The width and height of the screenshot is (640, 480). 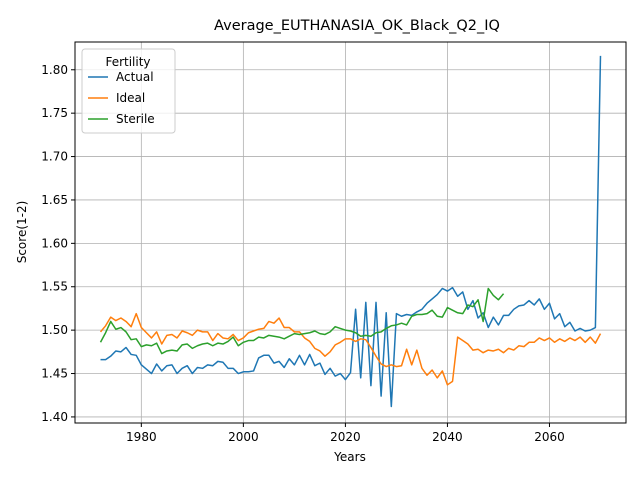 What do you see at coordinates (54, 157) in the screenshot?
I see `y-tick-label: 1.70` at bounding box center [54, 157].